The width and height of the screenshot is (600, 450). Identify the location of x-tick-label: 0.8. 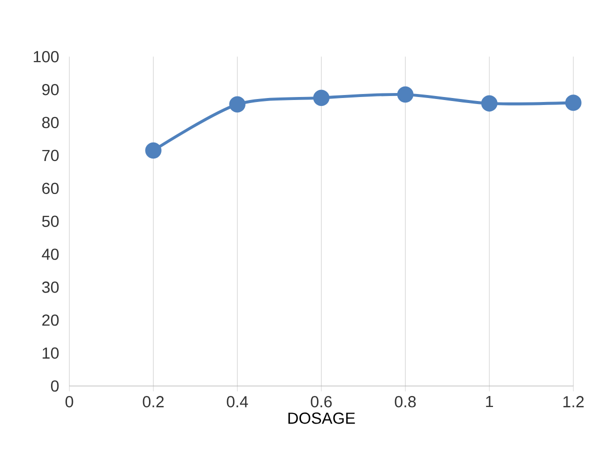
(405, 402).